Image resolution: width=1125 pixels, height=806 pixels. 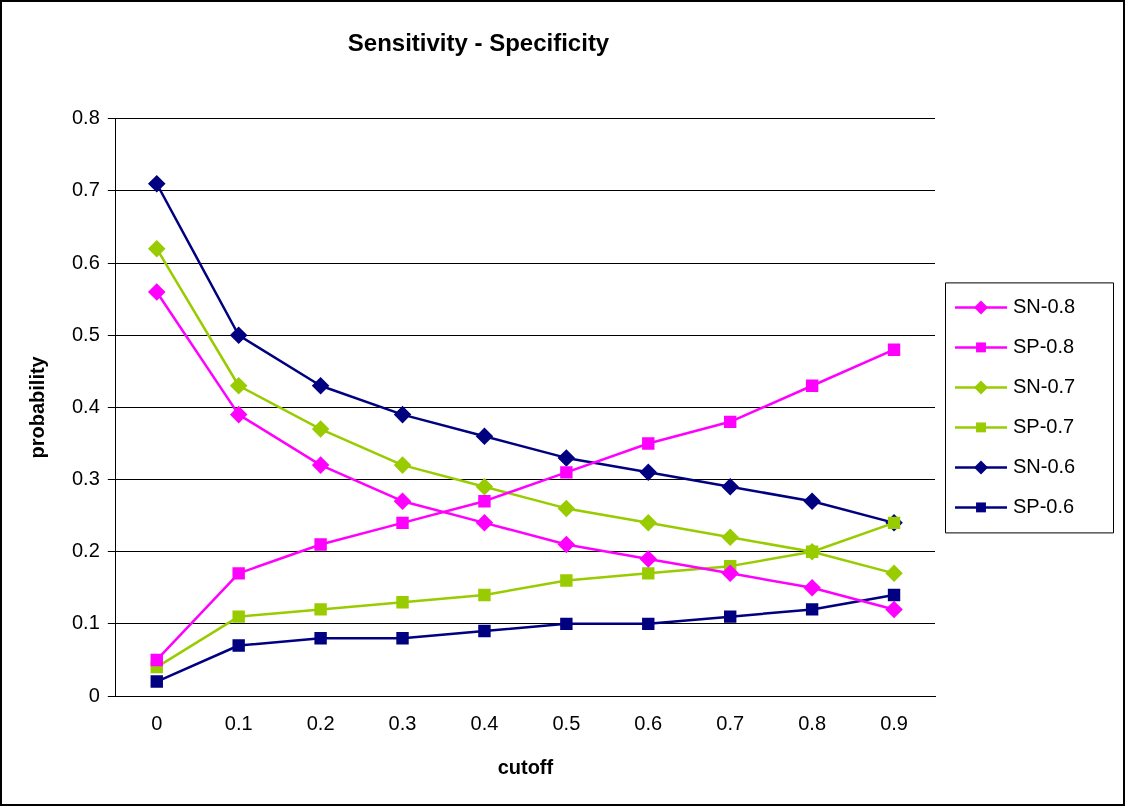 I want to click on legend-label: SN-0.8, so click(x=1044, y=305).